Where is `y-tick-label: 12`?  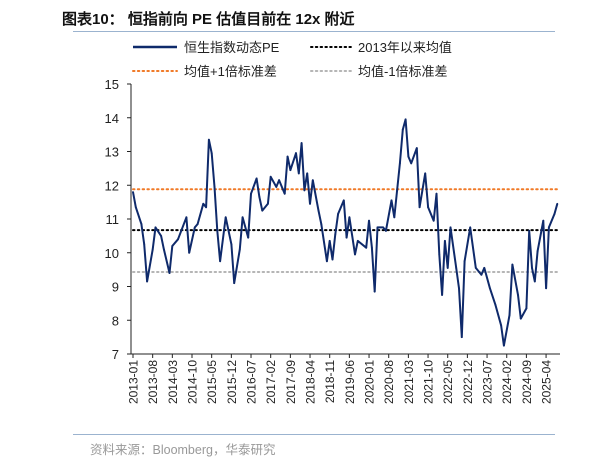 y-tick-label: 12 is located at coordinates (112, 185).